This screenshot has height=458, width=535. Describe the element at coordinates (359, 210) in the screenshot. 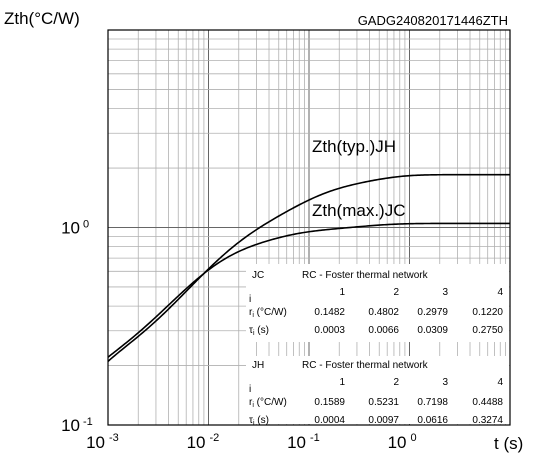

I see `series-label-max-jc: Zth(max.)JC` at that location.